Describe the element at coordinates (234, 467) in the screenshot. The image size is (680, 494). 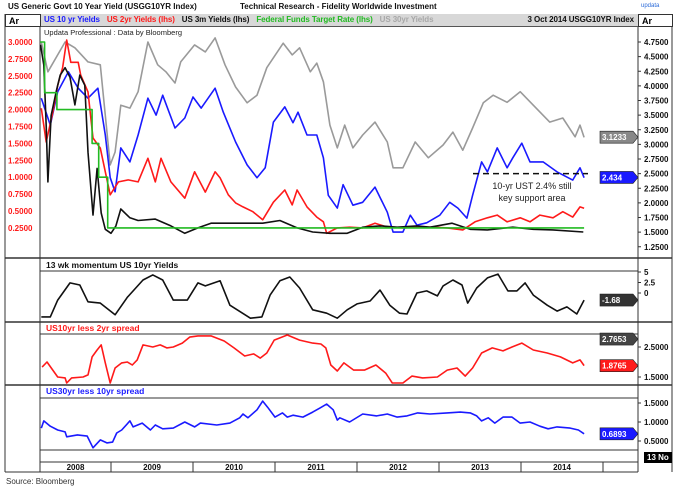
I see `year-label: 2010` at that location.